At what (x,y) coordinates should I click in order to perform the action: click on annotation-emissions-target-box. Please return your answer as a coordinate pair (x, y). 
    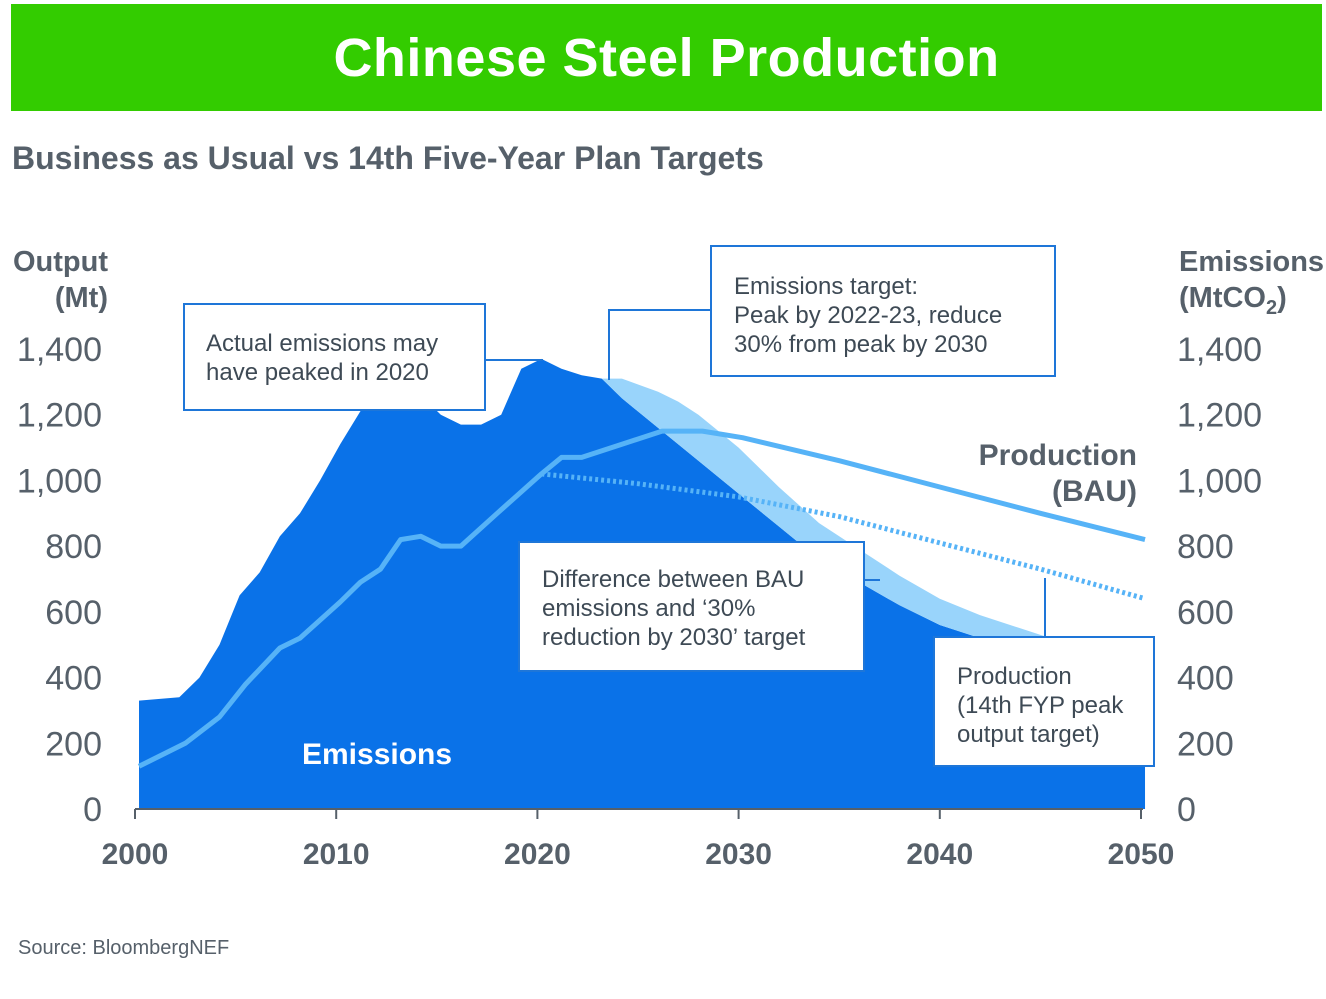
    Looking at the image, I should click on (883, 311).